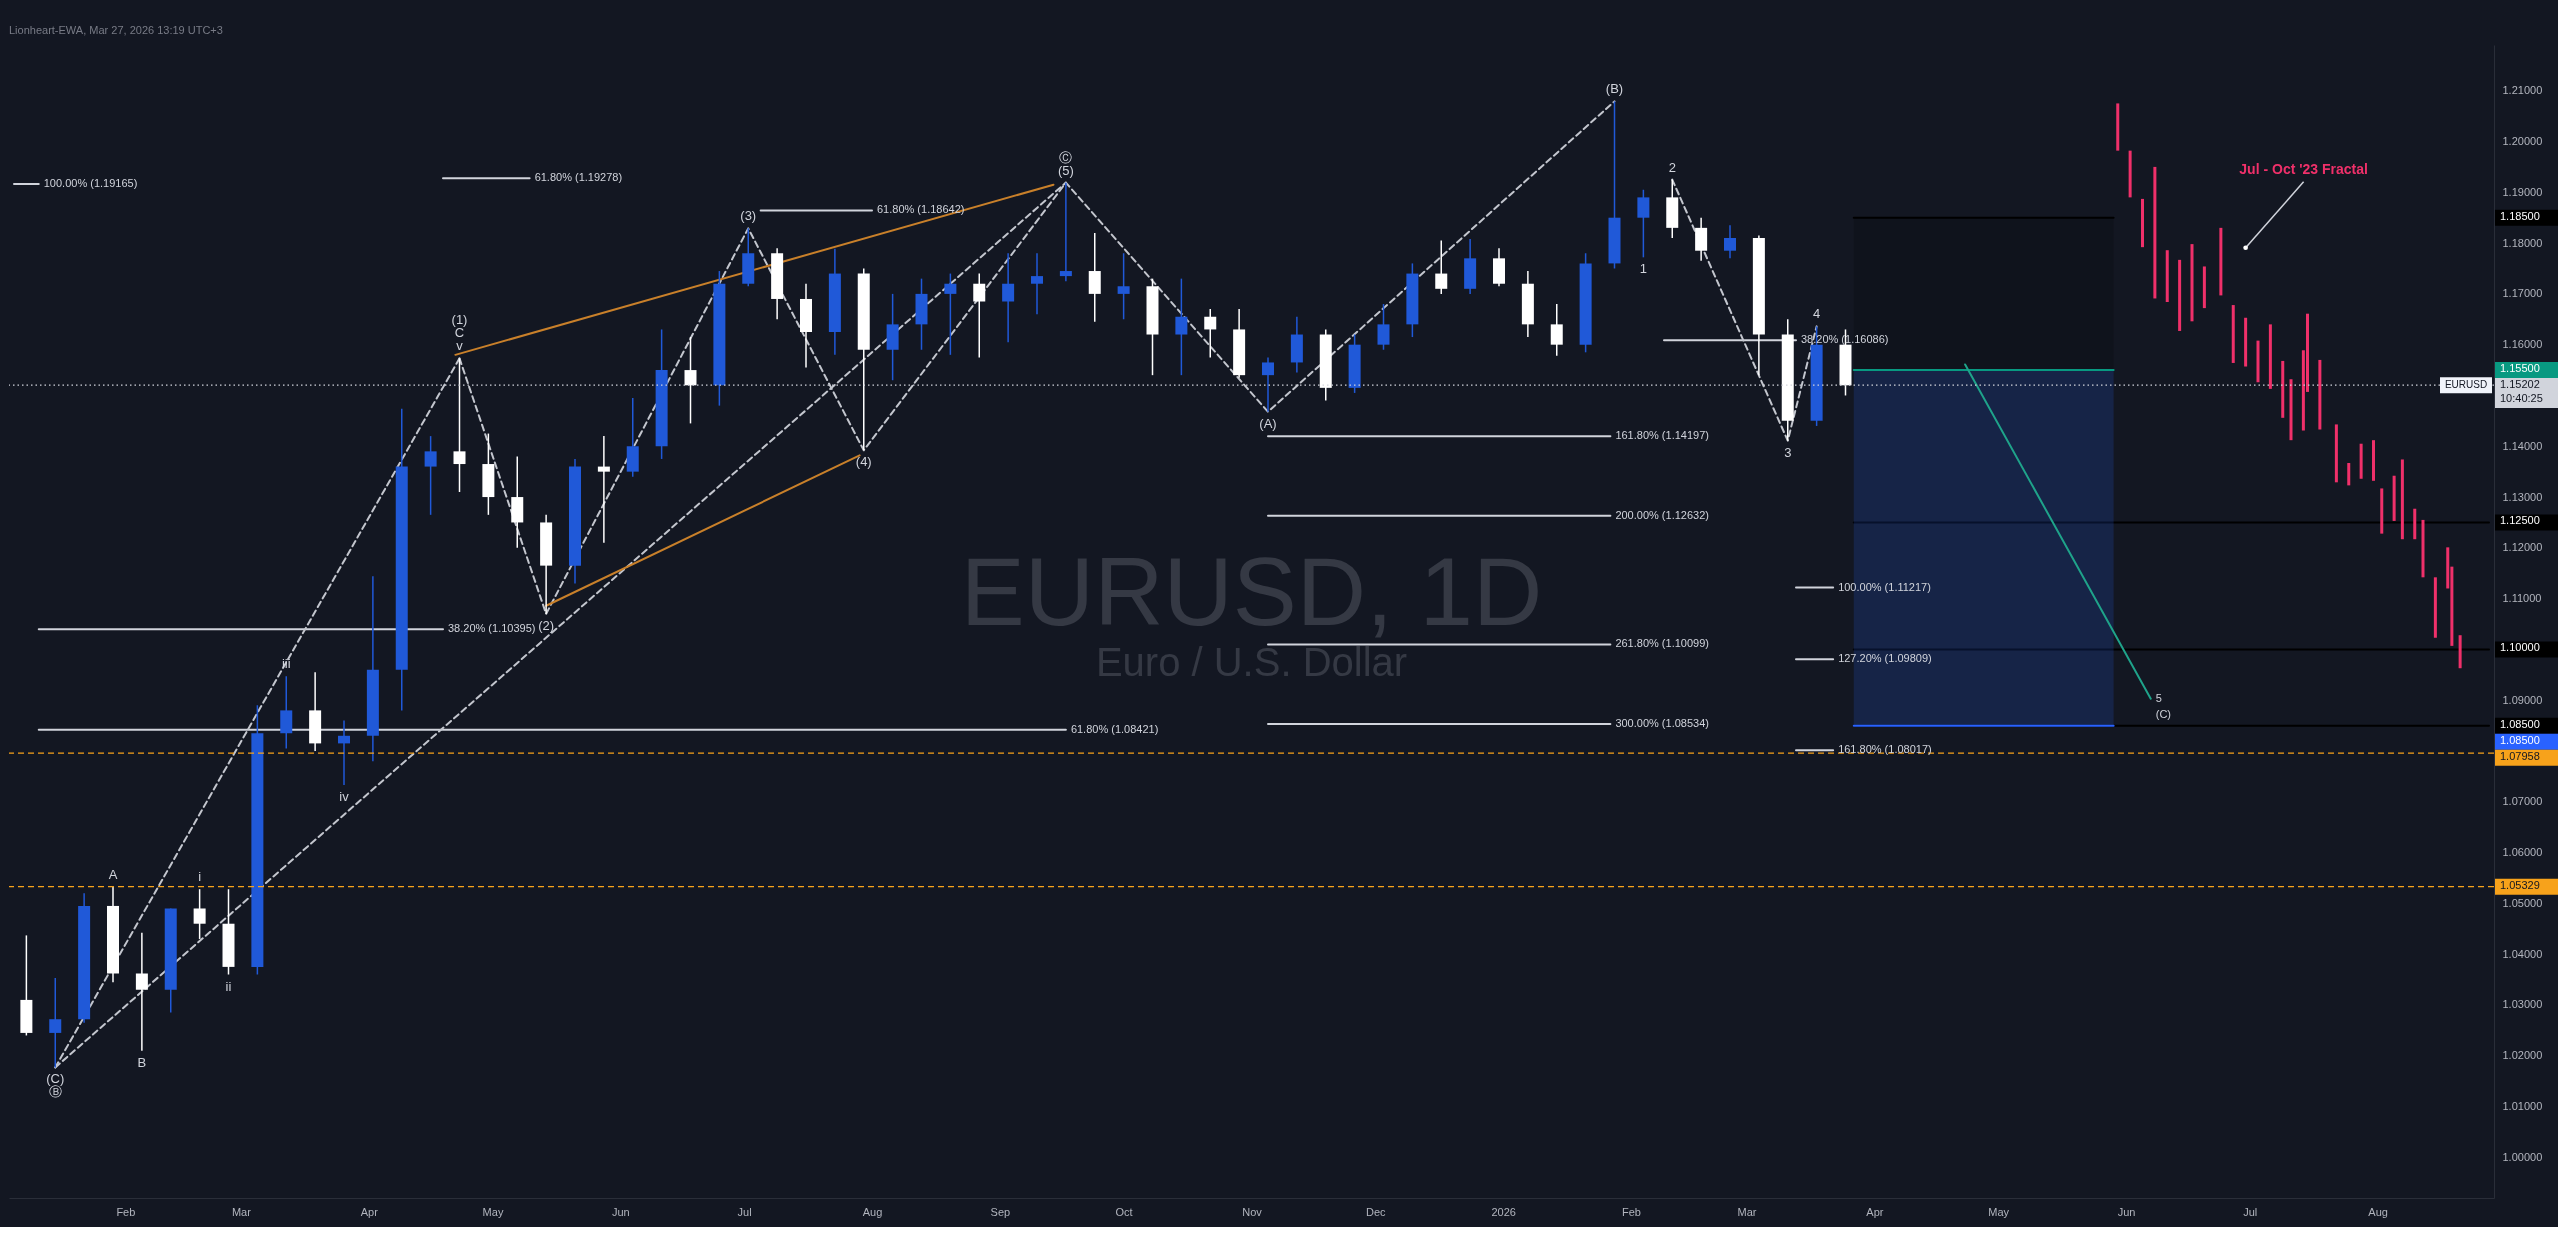 The width and height of the screenshot is (2560, 1258). What do you see at coordinates (2520, 647) in the screenshot?
I see `series-label: 1.10000` at bounding box center [2520, 647].